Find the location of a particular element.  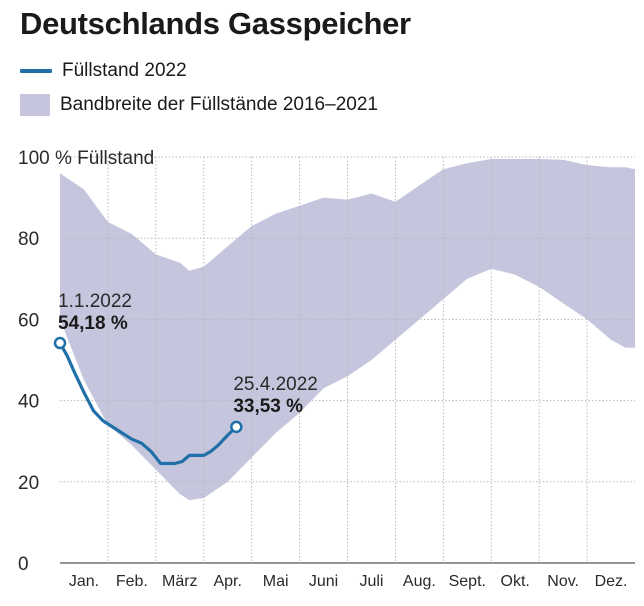

x-tick-label: Dez. is located at coordinates (611, 581).